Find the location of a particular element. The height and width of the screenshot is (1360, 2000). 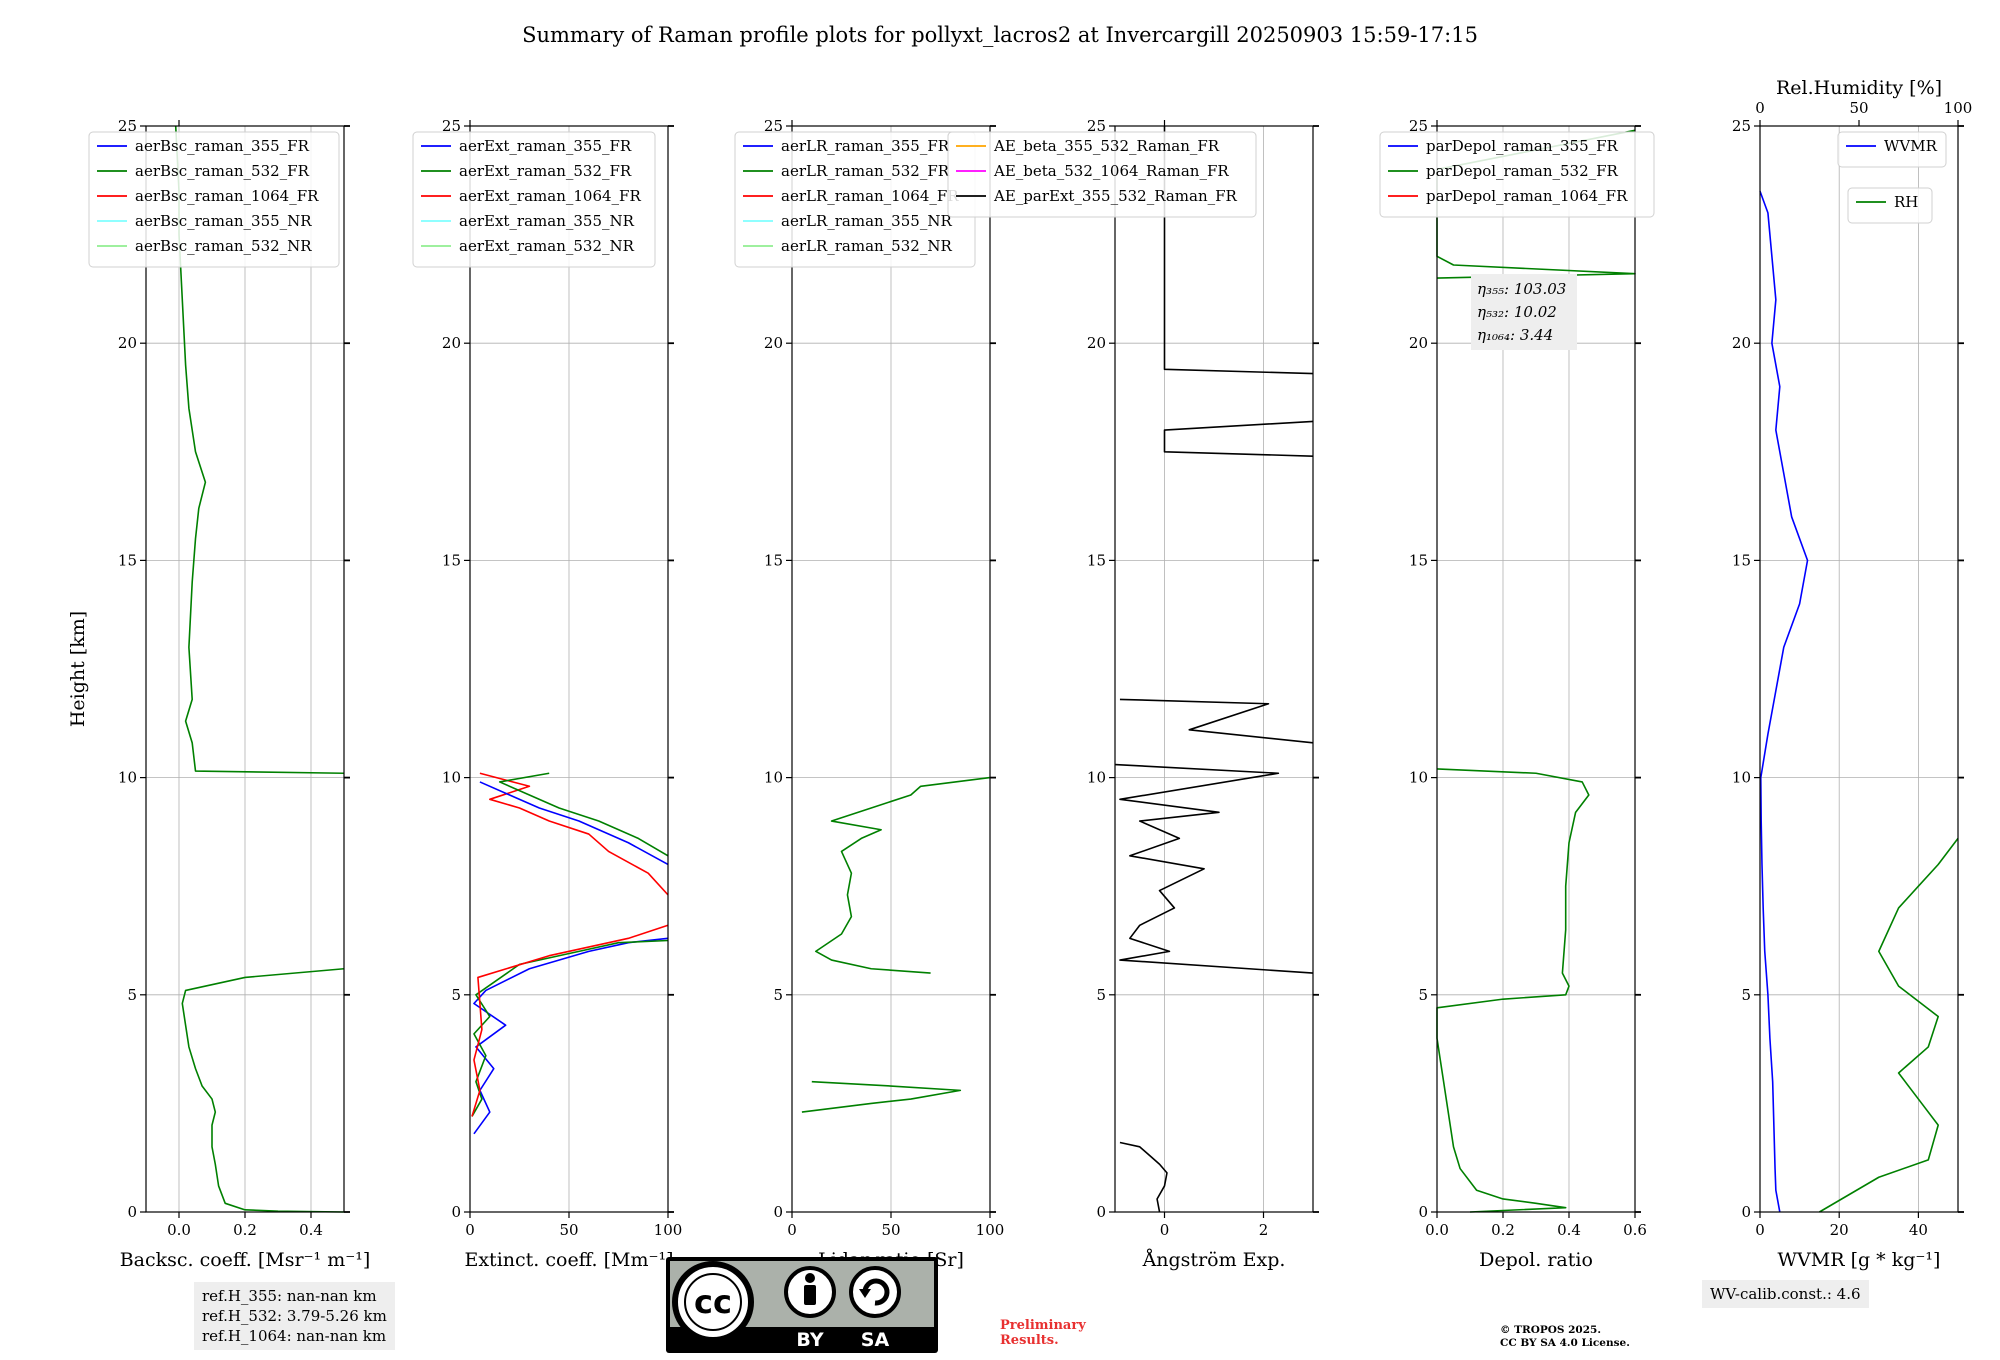

legend-label: AE_beta_355_532_Raman_FR is located at coordinates (1106, 146).